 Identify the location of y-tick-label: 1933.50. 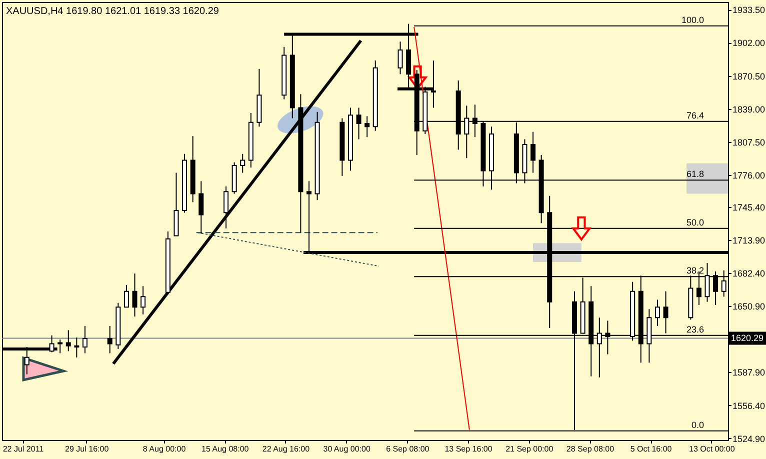
(749, 10).